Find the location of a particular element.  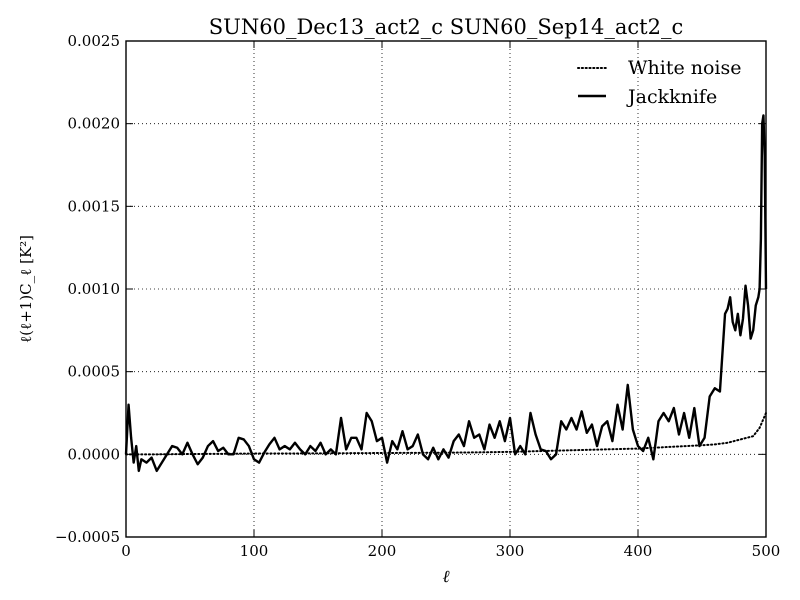

legend-label-jackknife: Jackknife is located at coordinates (671, 97).